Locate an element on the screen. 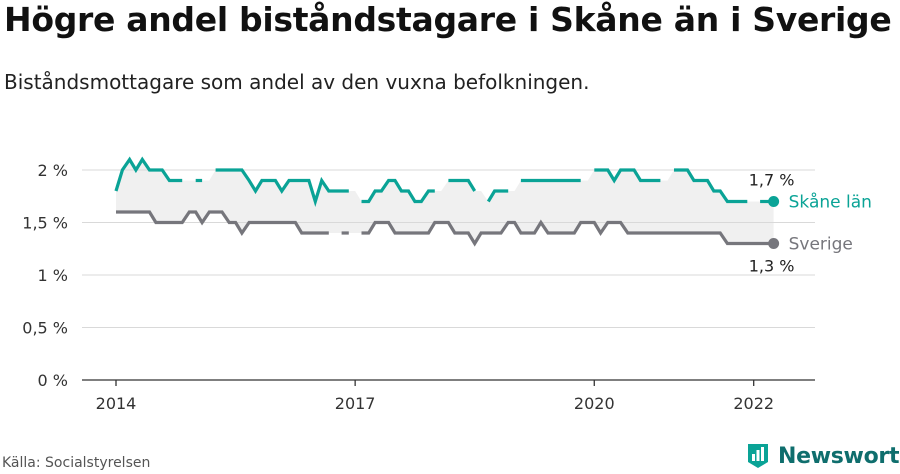 Image resolution: width=900 pixels, height=474 pixels. series-label: Sverige is located at coordinates (821, 245).